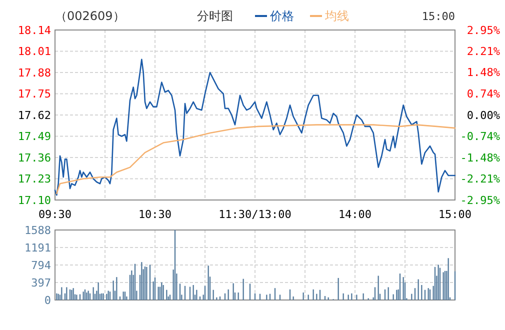 The image size is (505, 330). What do you see at coordinates (455, 214) in the screenshot?
I see `x-tick-label: 15:00` at bounding box center [455, 214].